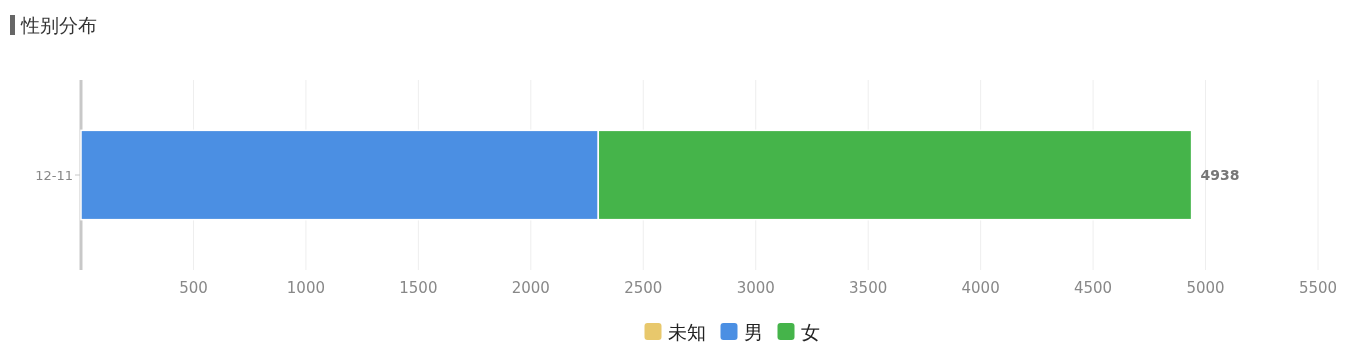  Describe the element at coordinates (530, 288) in the screenshot. I see `x-tick-label: 2000` at that location.